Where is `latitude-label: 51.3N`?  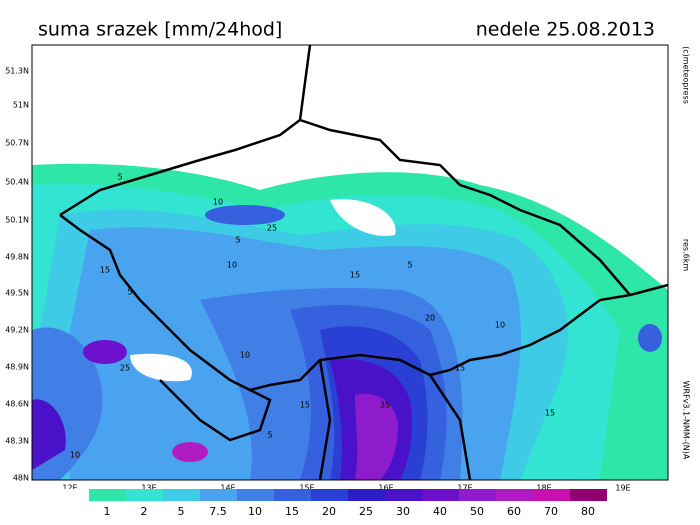 latitude-label: 51.3N is located at coordinates (17, 71).